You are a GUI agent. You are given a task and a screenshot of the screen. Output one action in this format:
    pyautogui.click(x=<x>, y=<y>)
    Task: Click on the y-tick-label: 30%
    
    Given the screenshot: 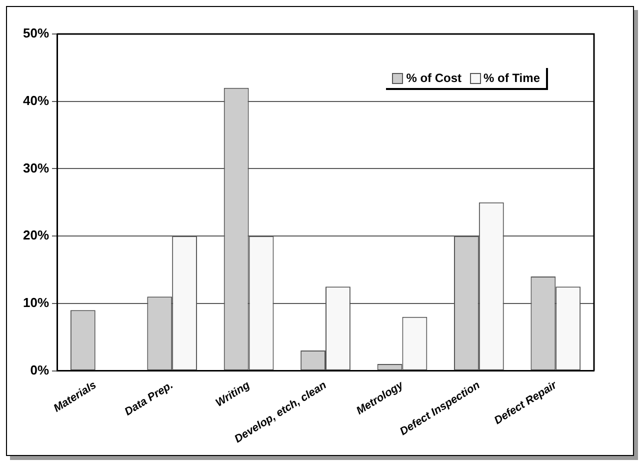 What is the action you would take?
    pyautogui.click(x=36, y=168)
    